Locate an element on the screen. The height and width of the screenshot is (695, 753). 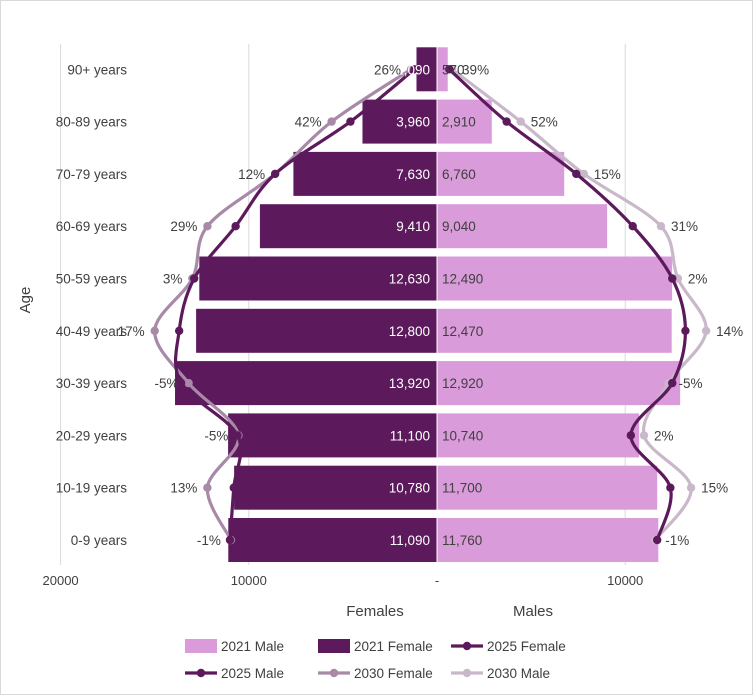
bar-label-2021-male: 12,490 is located at coordinates (462, 279).